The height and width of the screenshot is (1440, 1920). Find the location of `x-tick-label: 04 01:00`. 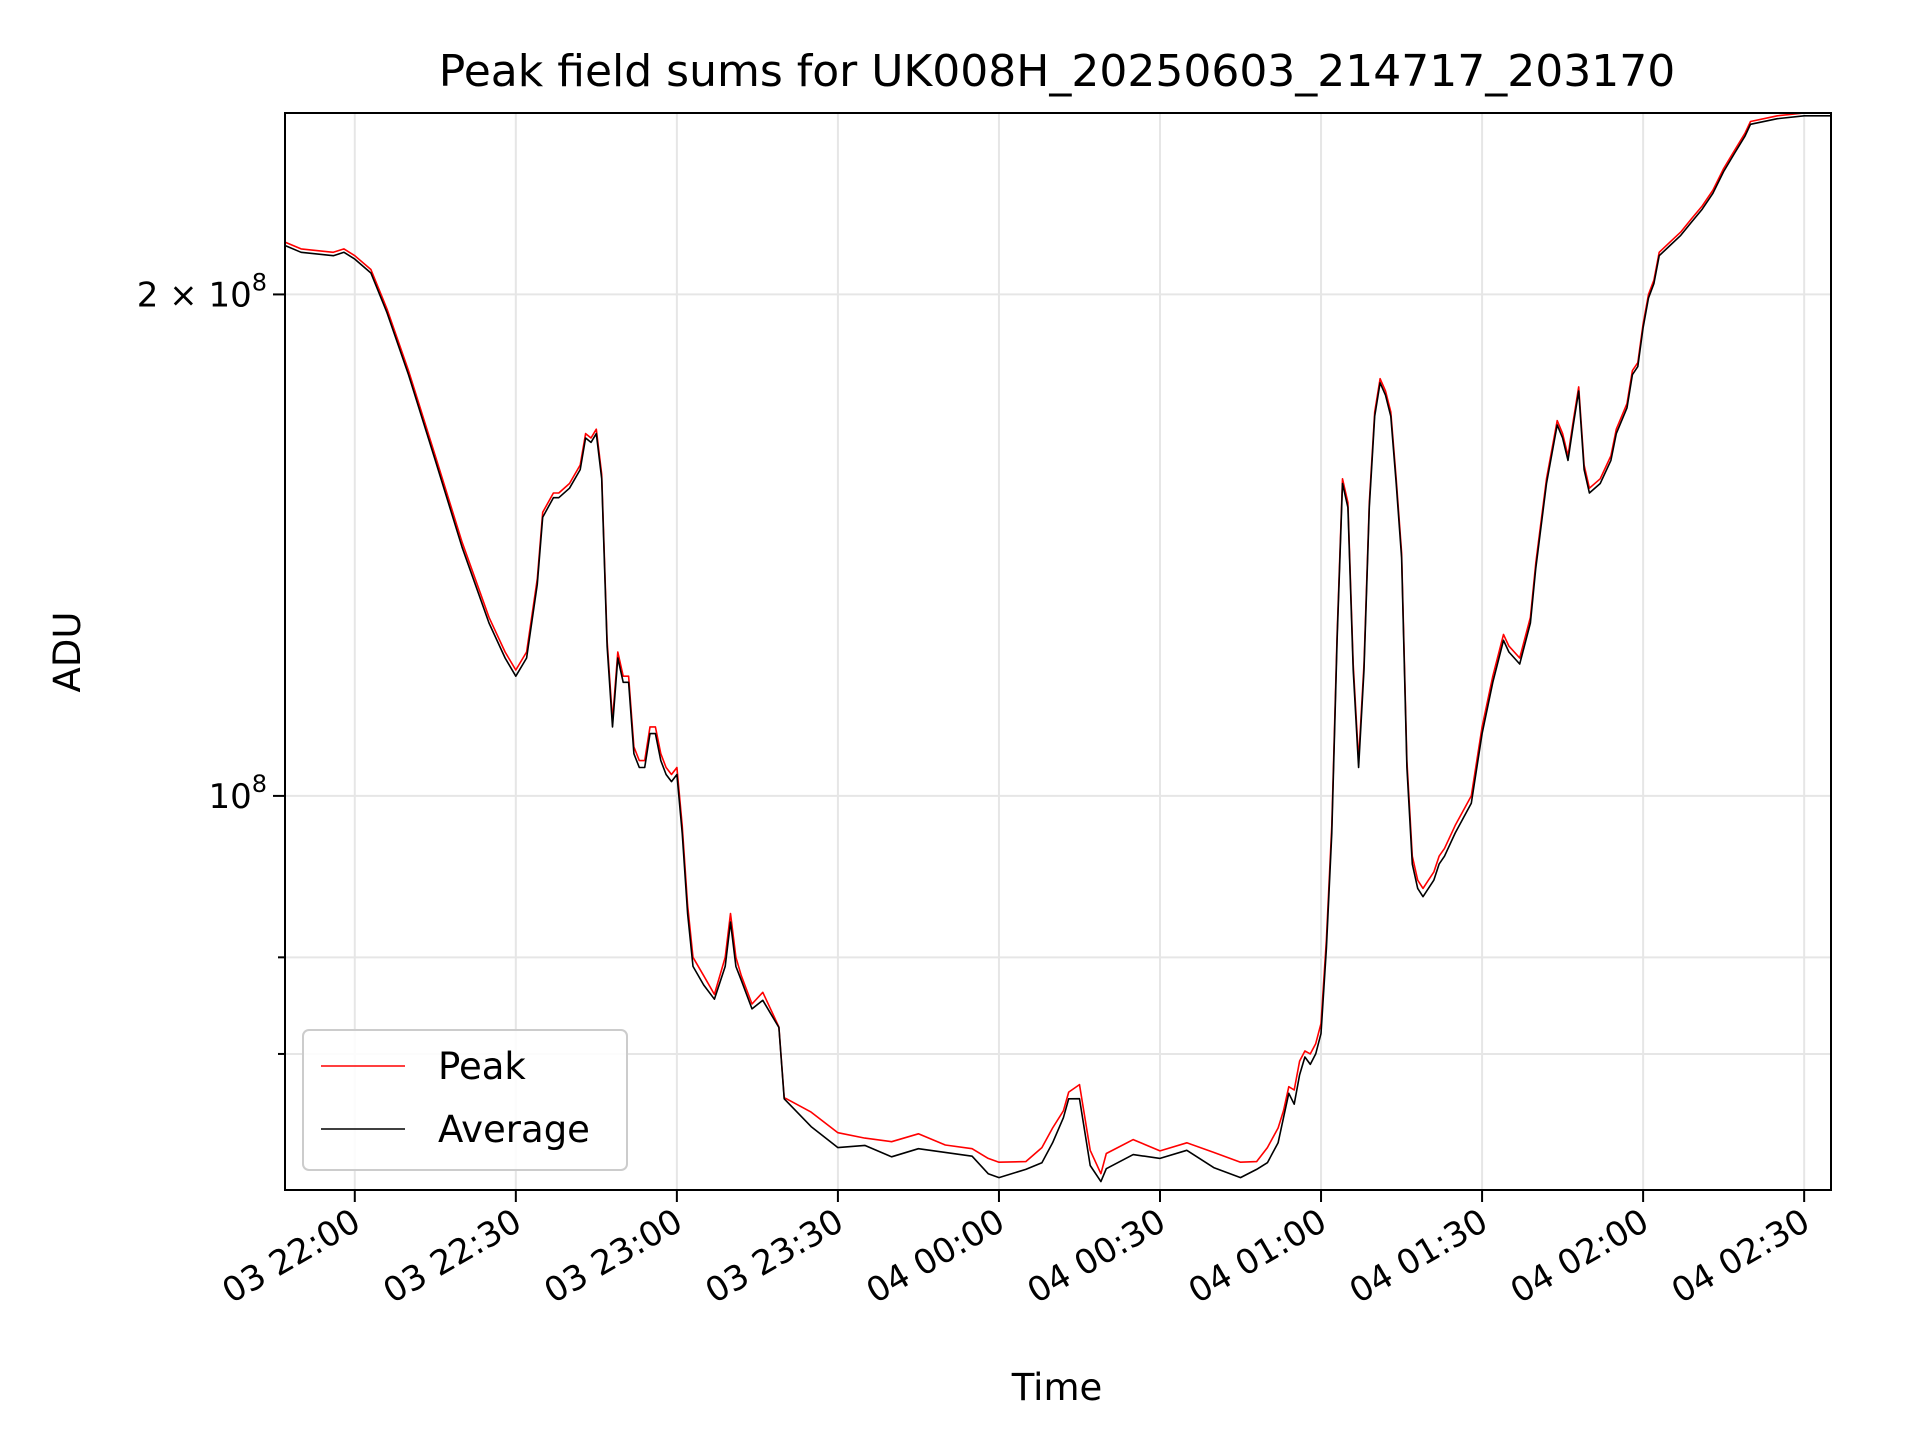

x-tick-label: 04 01:00 is located at coordinates (1258, 1256).